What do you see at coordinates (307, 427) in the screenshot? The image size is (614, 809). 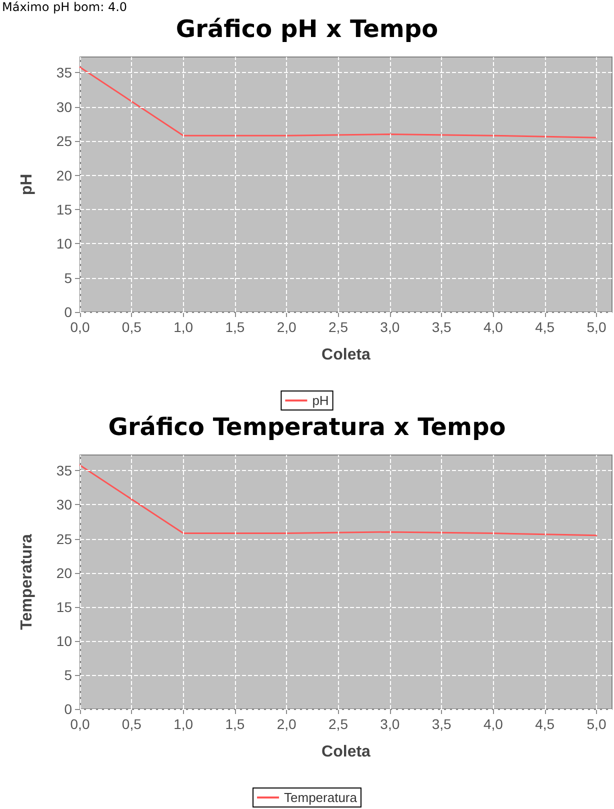 I see `chart-title: Gráfico Temperatura x Tempo` at bounding box center [307, 427].